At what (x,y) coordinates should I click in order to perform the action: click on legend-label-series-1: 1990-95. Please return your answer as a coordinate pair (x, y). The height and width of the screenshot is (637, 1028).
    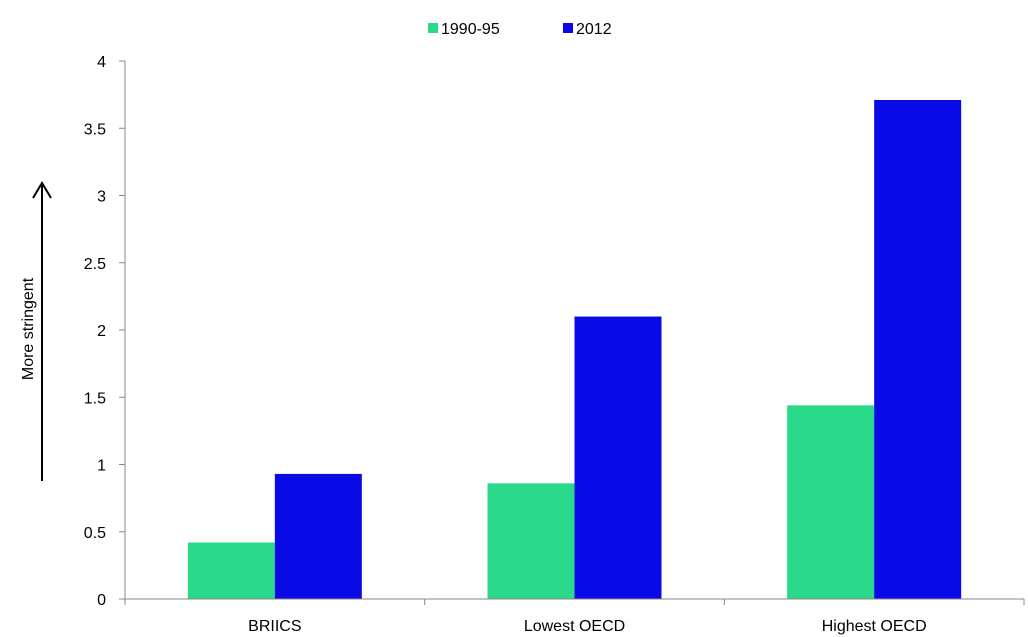
    Looking at the image, I should click on (470, 29).